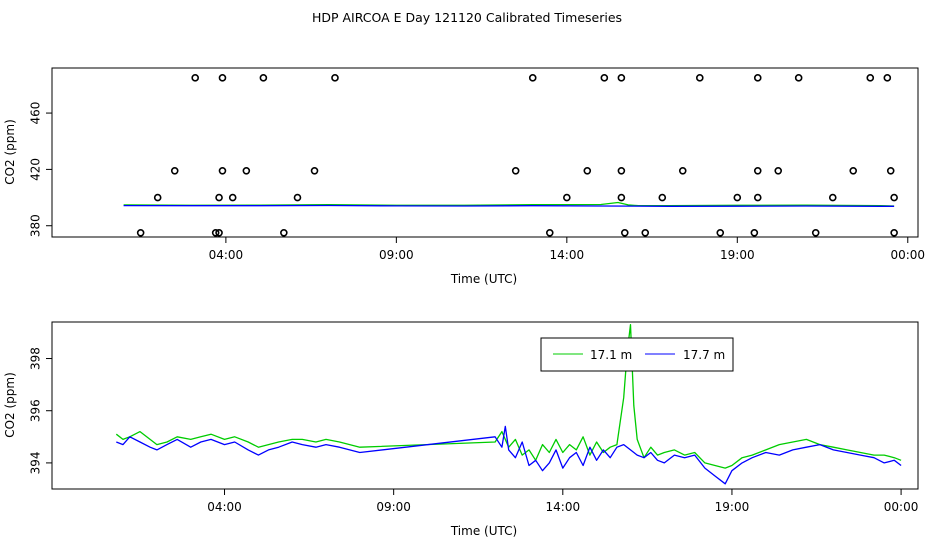 This screenshot has height=540, width=936. Describe the element at coordinates (611, 355) in the screenshot. I see `legend-label-17-1m: 17.1 m` at that location.